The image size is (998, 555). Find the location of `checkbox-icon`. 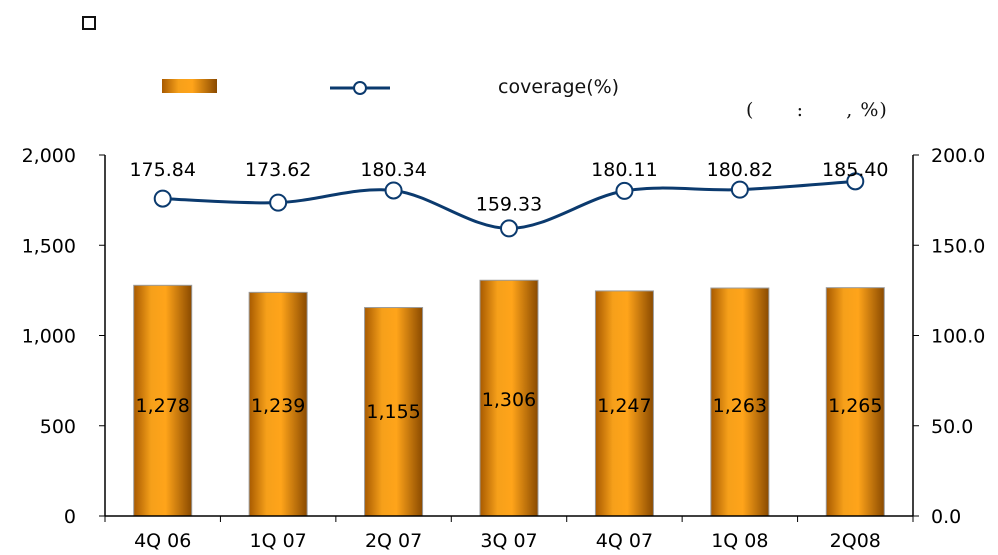

checkbox-icon is located at coordinates (89, 23).